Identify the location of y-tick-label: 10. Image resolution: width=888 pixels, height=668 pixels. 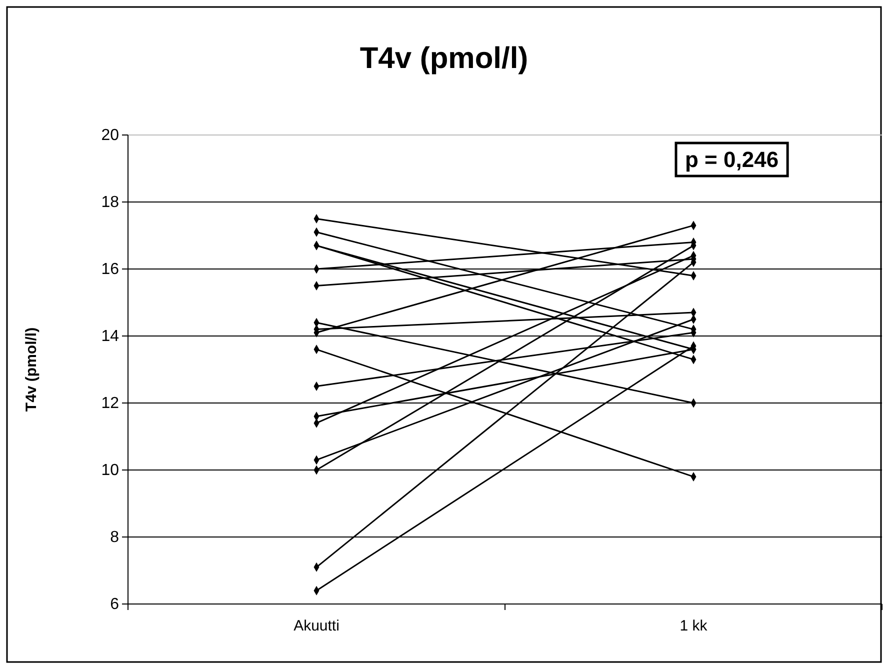
(110, 471).